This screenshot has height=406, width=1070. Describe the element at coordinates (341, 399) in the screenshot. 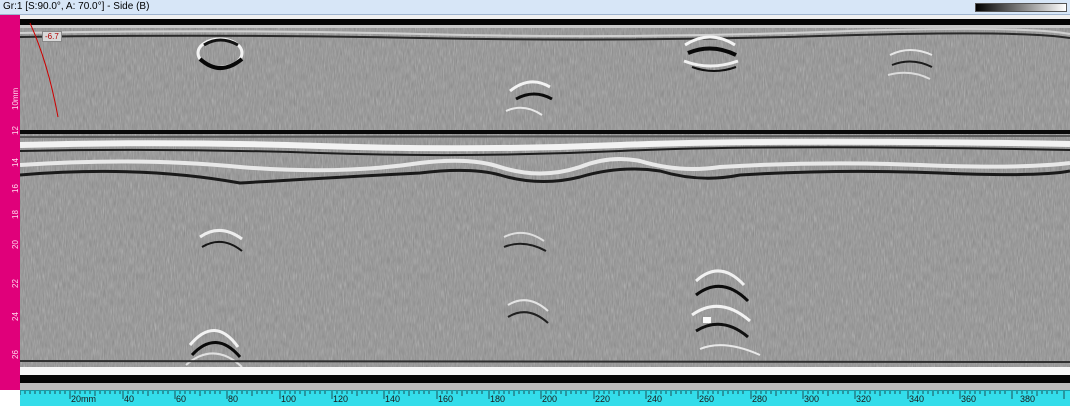

I see `hruler-label: 120` at that location.